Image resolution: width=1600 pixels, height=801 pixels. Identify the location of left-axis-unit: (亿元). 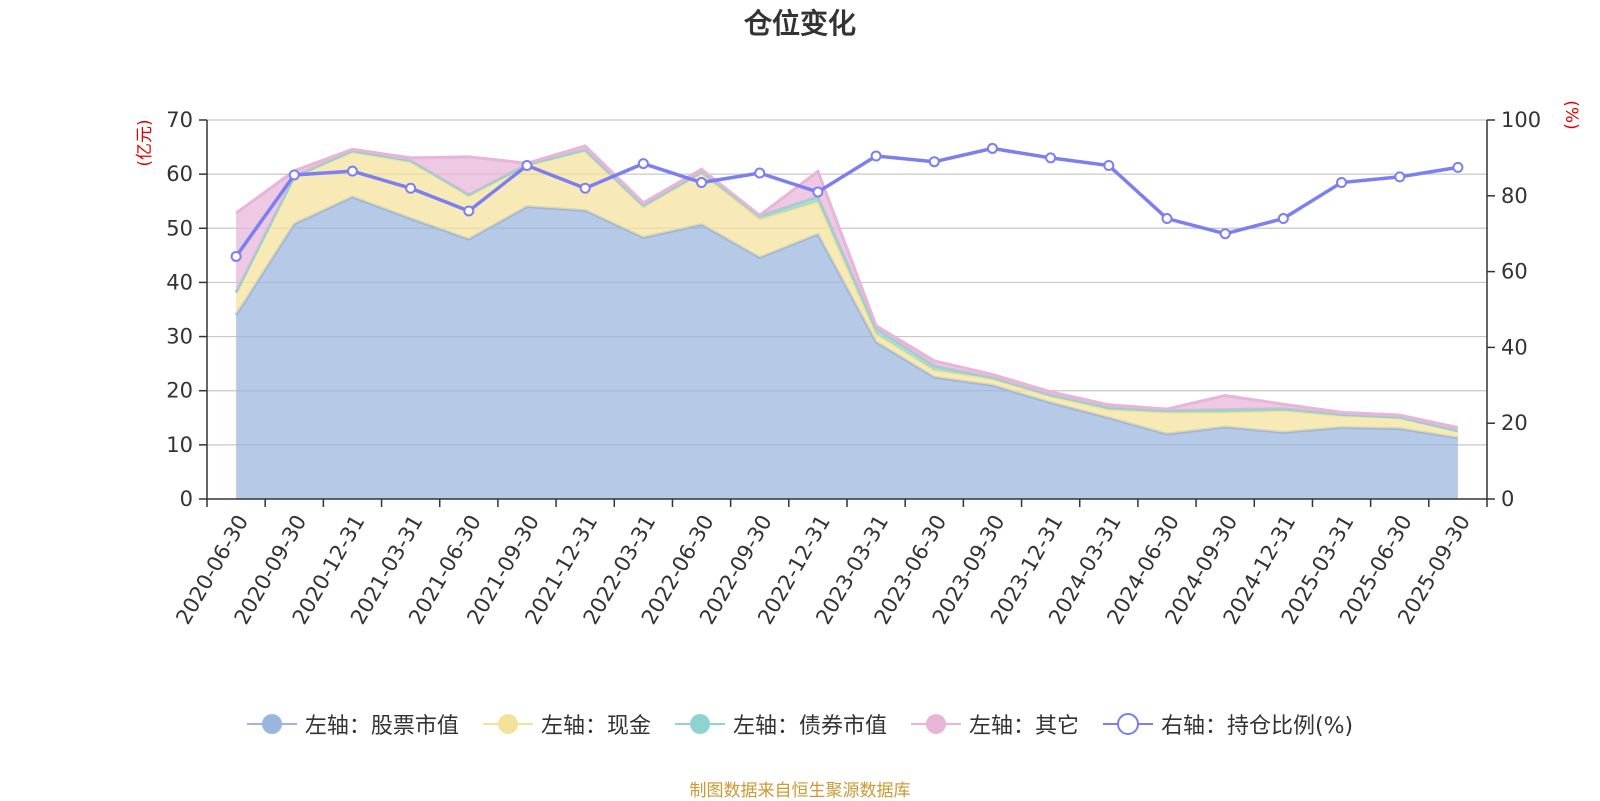
(145, 142).